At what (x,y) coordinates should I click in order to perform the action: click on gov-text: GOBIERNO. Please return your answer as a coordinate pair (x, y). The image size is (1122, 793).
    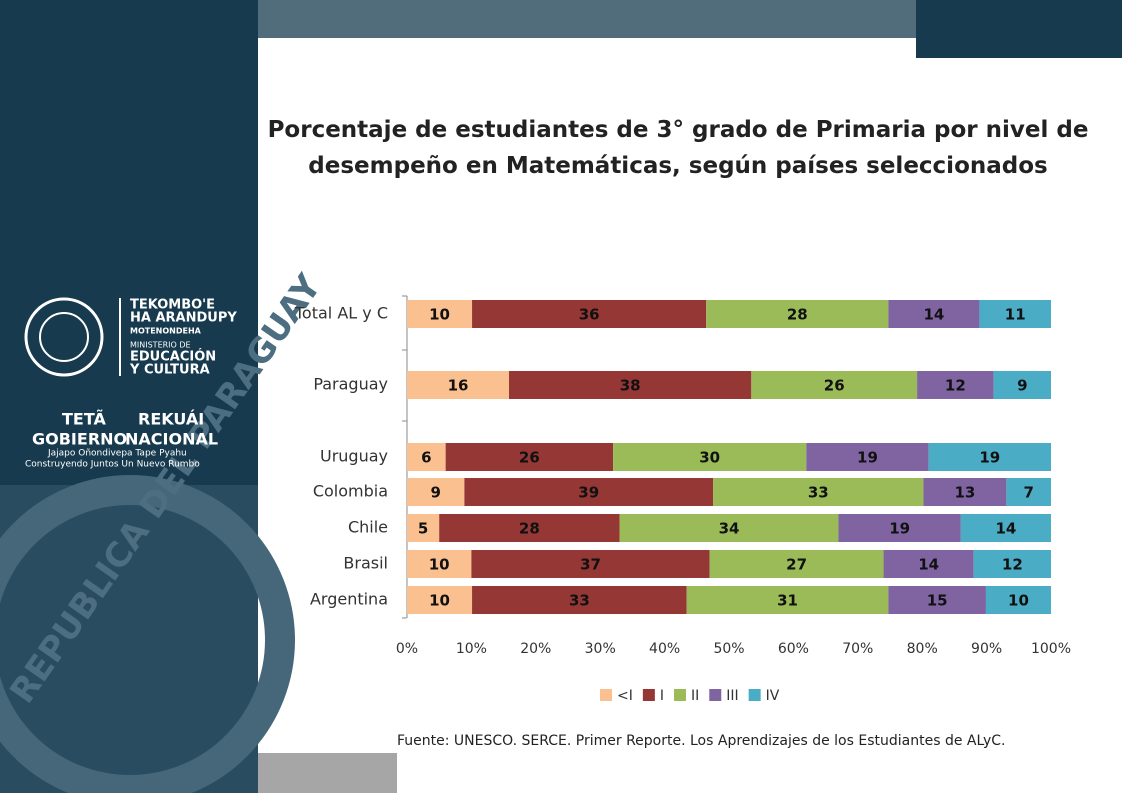
    Looking at the image, I should click on (79, 439).